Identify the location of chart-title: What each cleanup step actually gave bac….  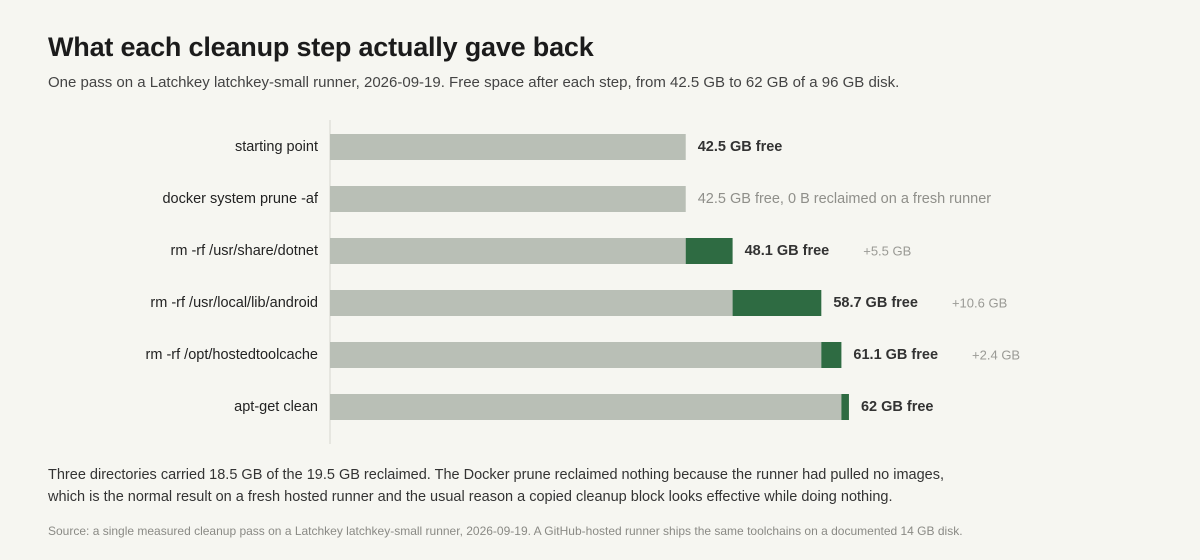
(321, 47).